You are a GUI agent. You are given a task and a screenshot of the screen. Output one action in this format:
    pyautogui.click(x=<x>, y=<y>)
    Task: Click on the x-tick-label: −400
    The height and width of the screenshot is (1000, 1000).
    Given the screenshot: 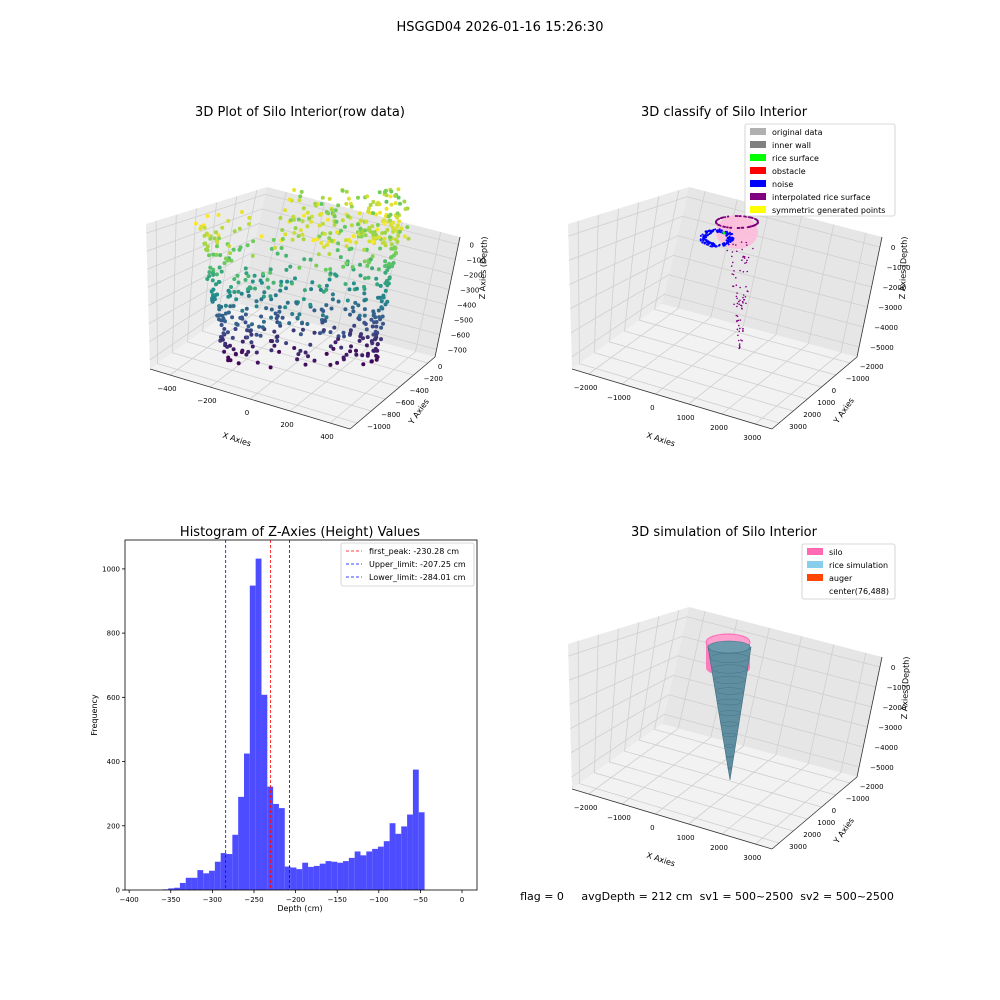 What is the action you would take?
    pyautogui.click(x=166, y=389)
    